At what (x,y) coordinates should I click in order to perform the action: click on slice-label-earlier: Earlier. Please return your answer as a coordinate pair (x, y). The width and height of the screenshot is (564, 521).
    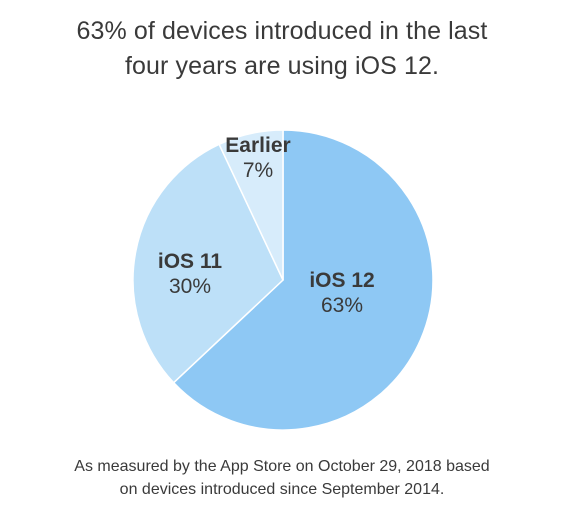
    Looking at the image, I should click on (257, 145).